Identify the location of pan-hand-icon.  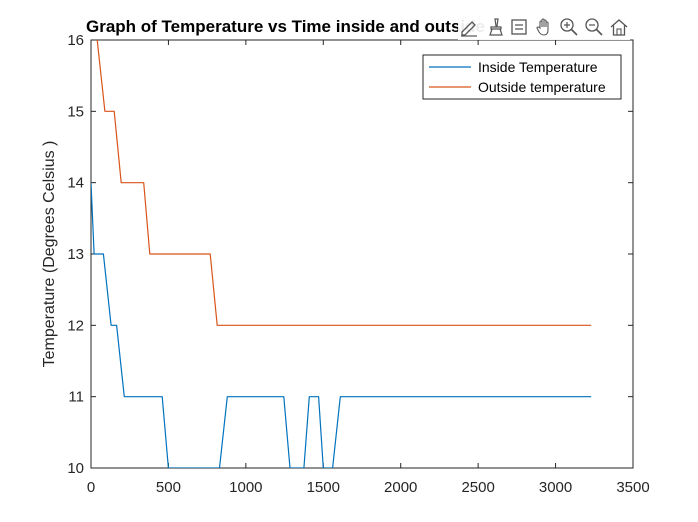
(544, 27).